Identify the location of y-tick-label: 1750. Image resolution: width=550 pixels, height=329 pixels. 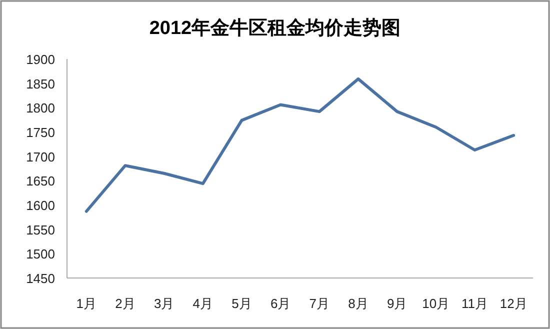
(40, 132).